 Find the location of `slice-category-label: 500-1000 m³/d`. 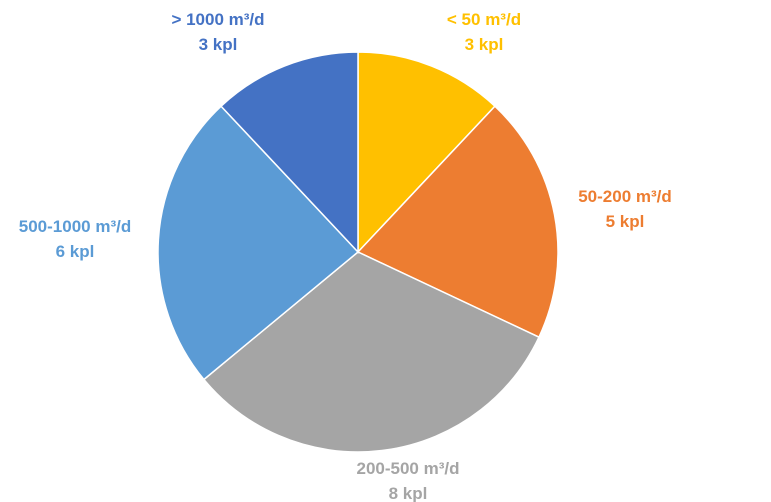

slice-category-label: 500-1000 m³/d is located at coordinates (75, 226).